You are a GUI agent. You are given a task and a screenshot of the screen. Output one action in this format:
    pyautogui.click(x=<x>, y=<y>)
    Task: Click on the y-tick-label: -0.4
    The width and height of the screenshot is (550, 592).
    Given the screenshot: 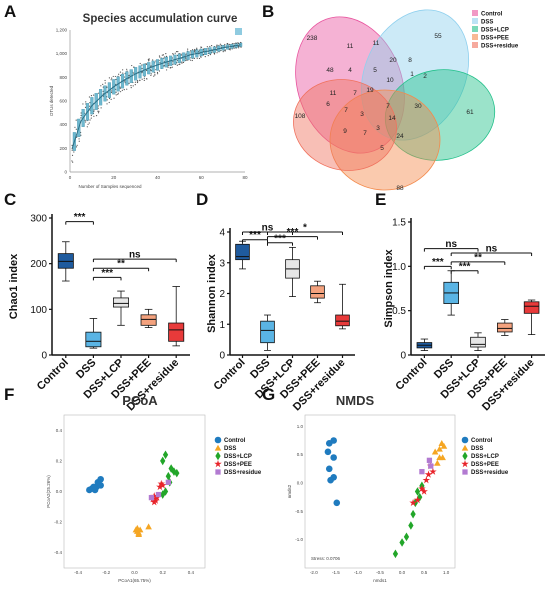 What is the action you would take?
    pyautogui.click(x=58, y=552)
    